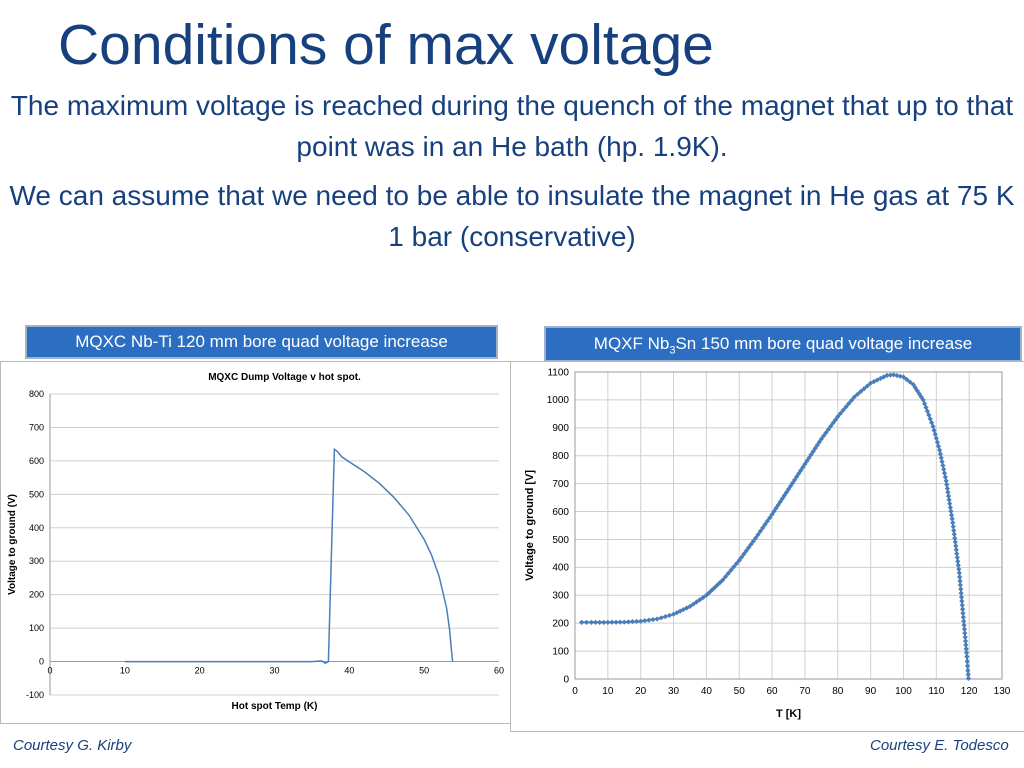 This screenshot has width=1024, height=768. Describe the element at coordinates (12, 544) in the screenshot. I see `y-axis-label: Voltage to ground (V)` at that location.